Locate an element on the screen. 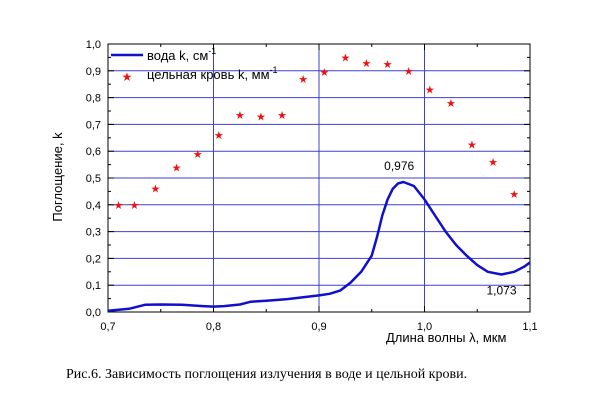 Image resolution: width=616 pixels, height=402 pixels. legend: вода k, см-1 ★ цельная кровь k, мм-1 is located at coordinates (194, 65).